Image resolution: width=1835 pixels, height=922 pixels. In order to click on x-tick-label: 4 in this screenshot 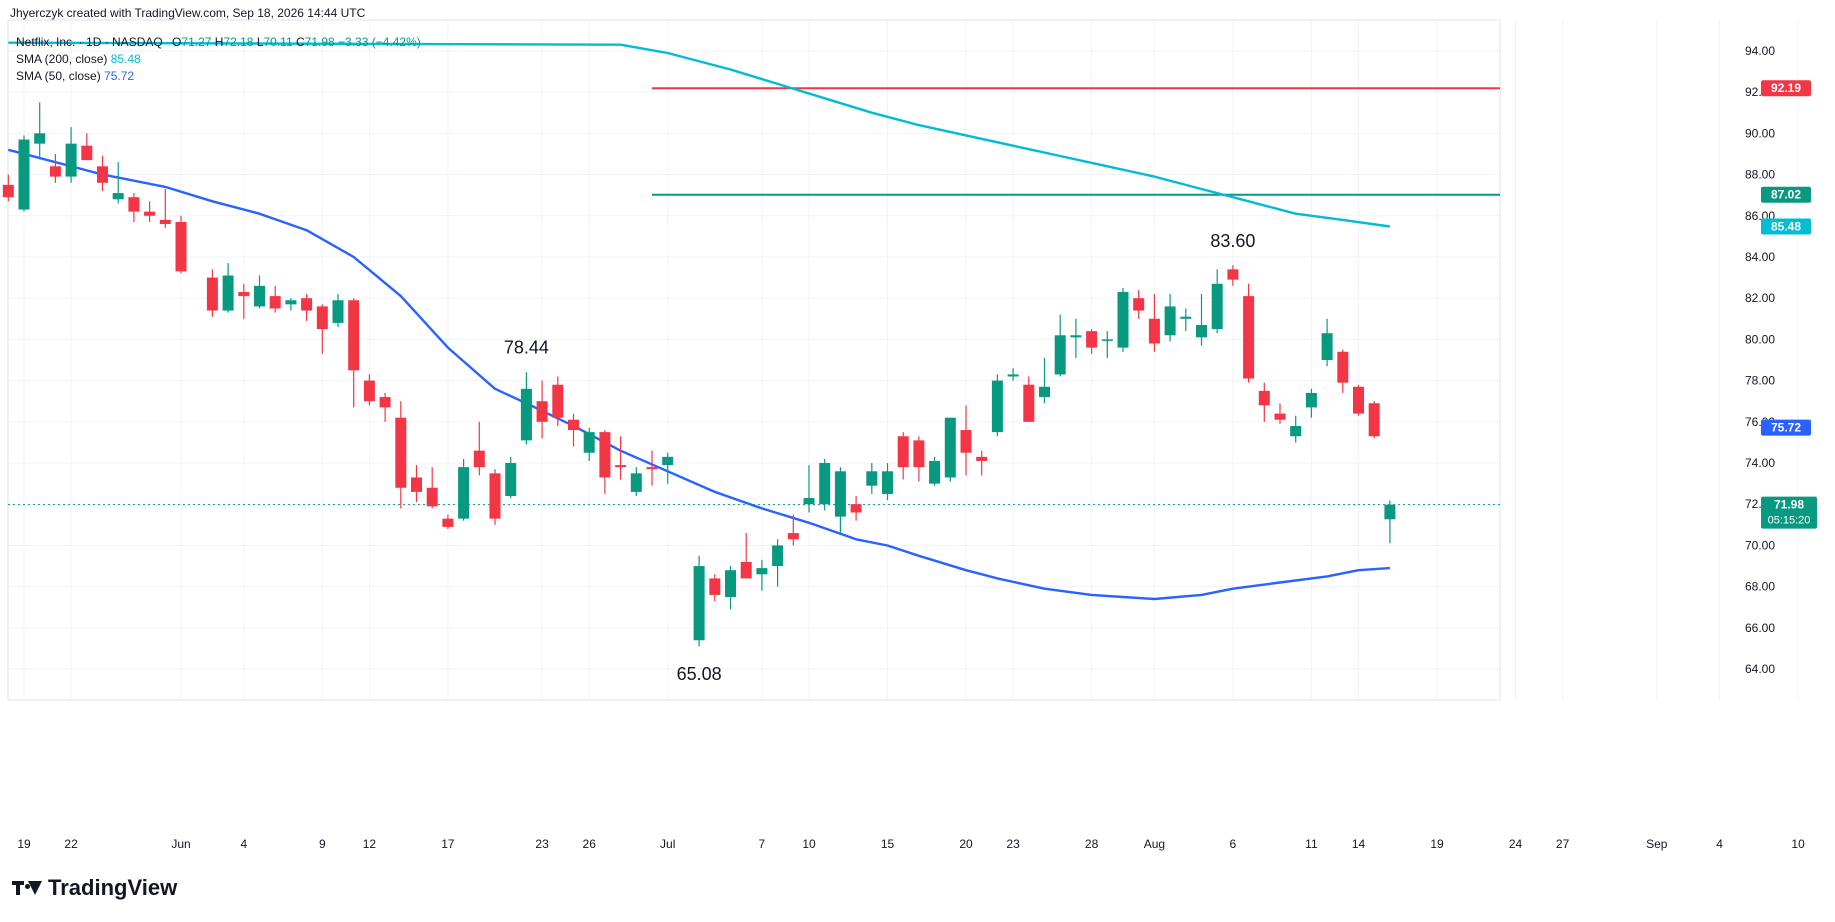, I will do `click(243, 844)`.